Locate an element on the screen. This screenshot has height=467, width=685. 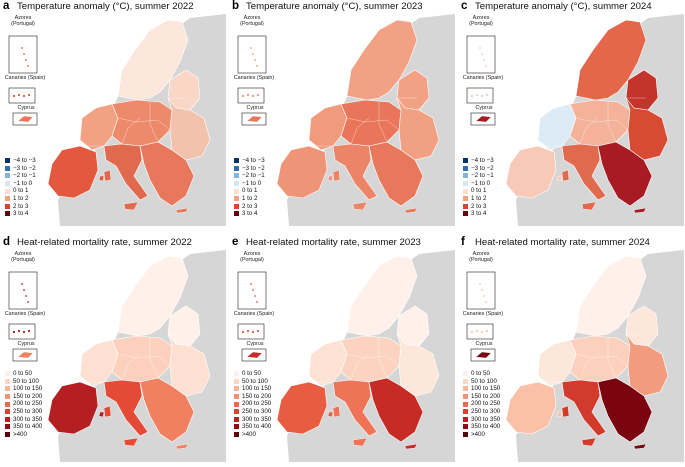
legend-label: 2 to 3 is located at coordinates (479, 206).